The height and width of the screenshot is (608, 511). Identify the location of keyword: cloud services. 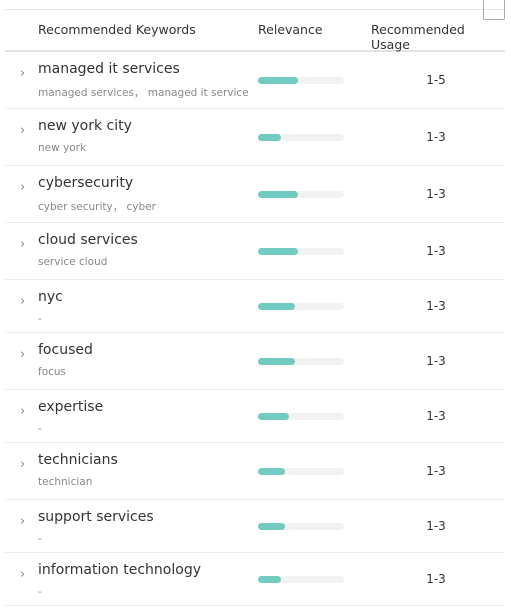
(88, 240).